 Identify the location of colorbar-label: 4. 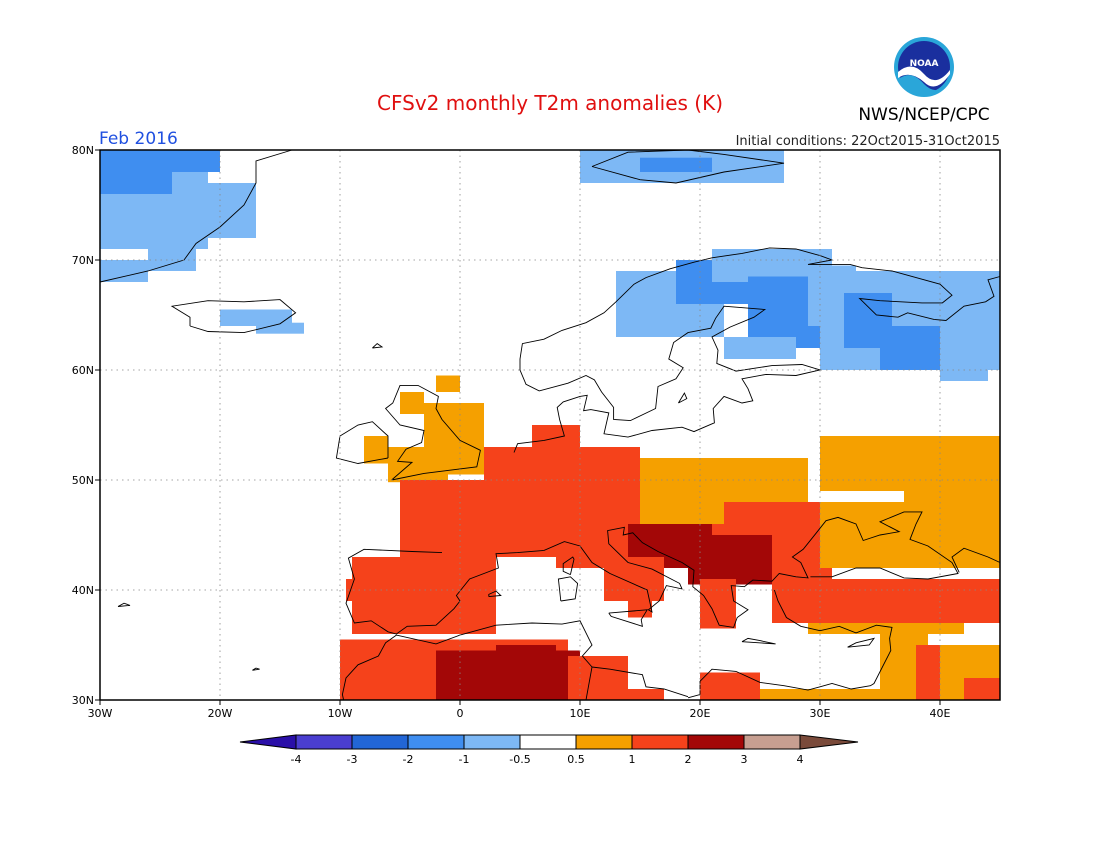
(800, 759).